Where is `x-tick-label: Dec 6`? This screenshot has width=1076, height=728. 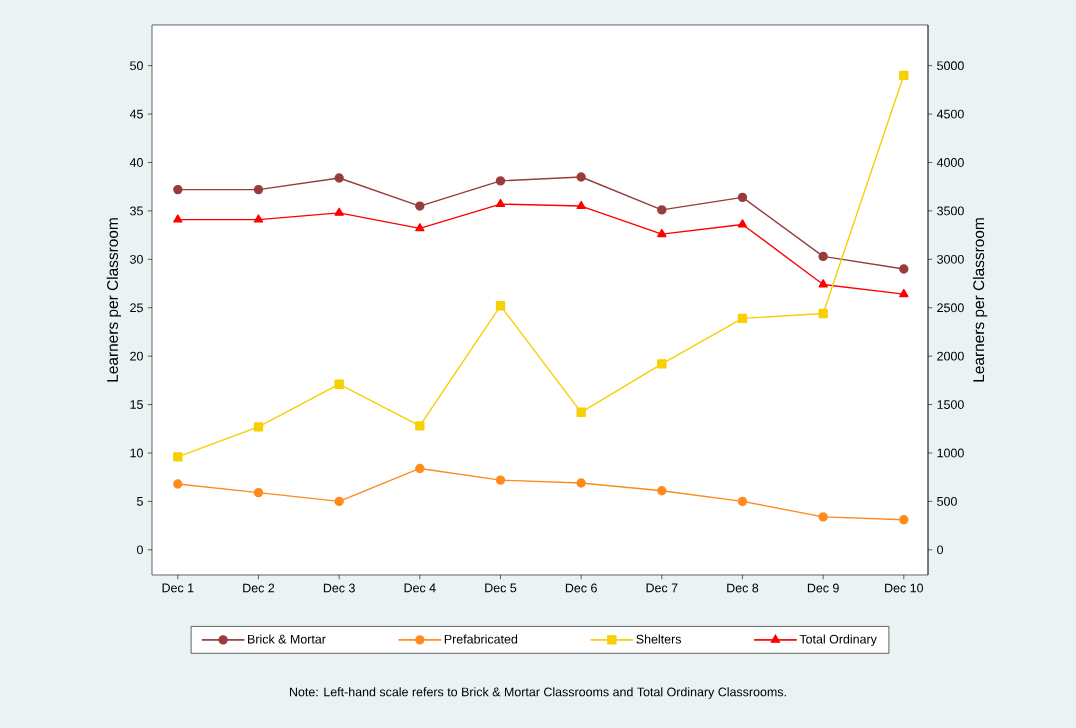
x-tick-label: Dec 6 is located at coordinates (581, 588).